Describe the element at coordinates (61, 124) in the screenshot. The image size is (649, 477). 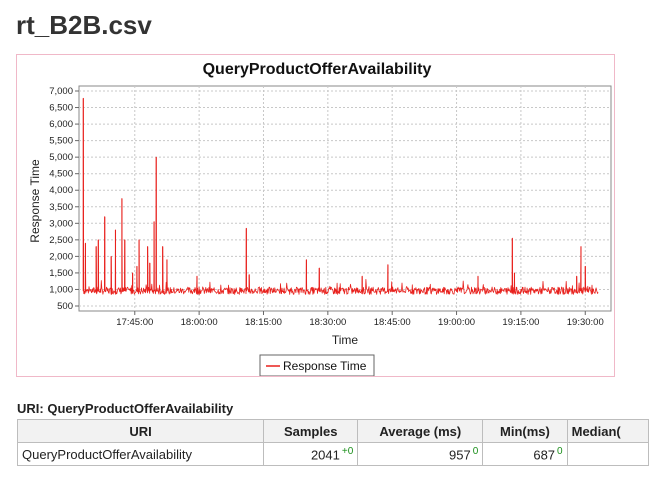
I see `y-tick-label: 6,000` at that location.